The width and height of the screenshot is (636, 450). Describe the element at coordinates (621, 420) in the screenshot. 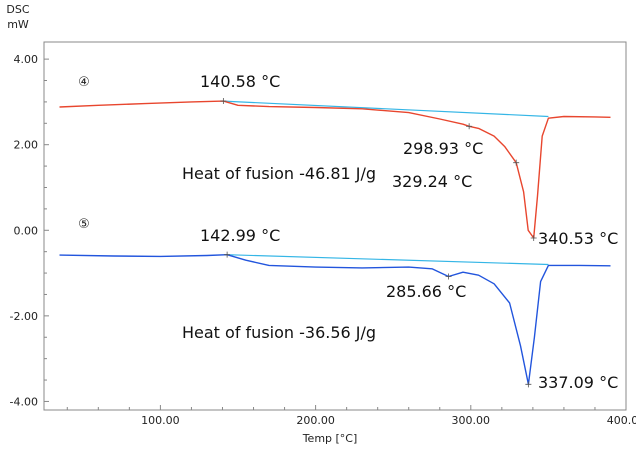

I see `x-tick-label: 400.00` at that location.